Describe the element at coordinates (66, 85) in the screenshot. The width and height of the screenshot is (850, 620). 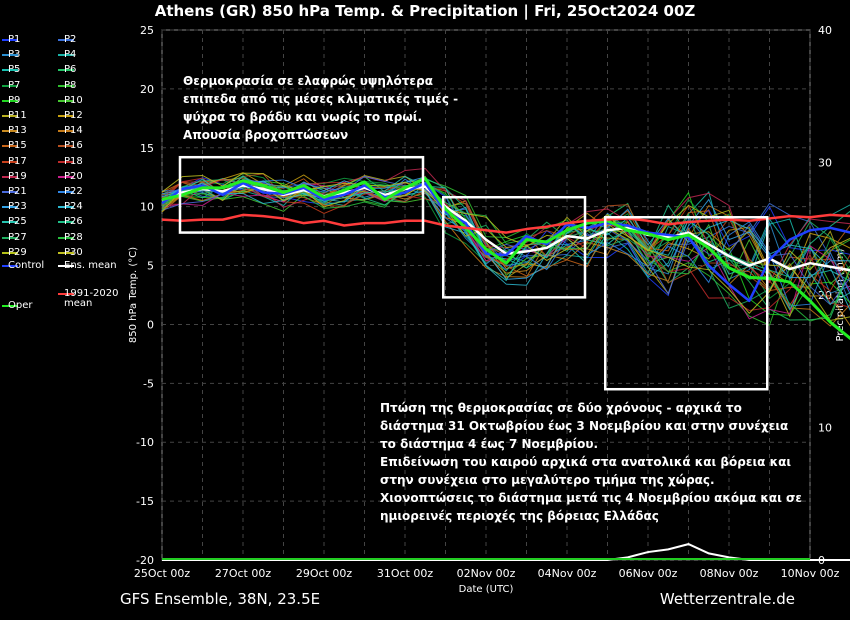
I see `legend-item-p8-swatch` at that location.